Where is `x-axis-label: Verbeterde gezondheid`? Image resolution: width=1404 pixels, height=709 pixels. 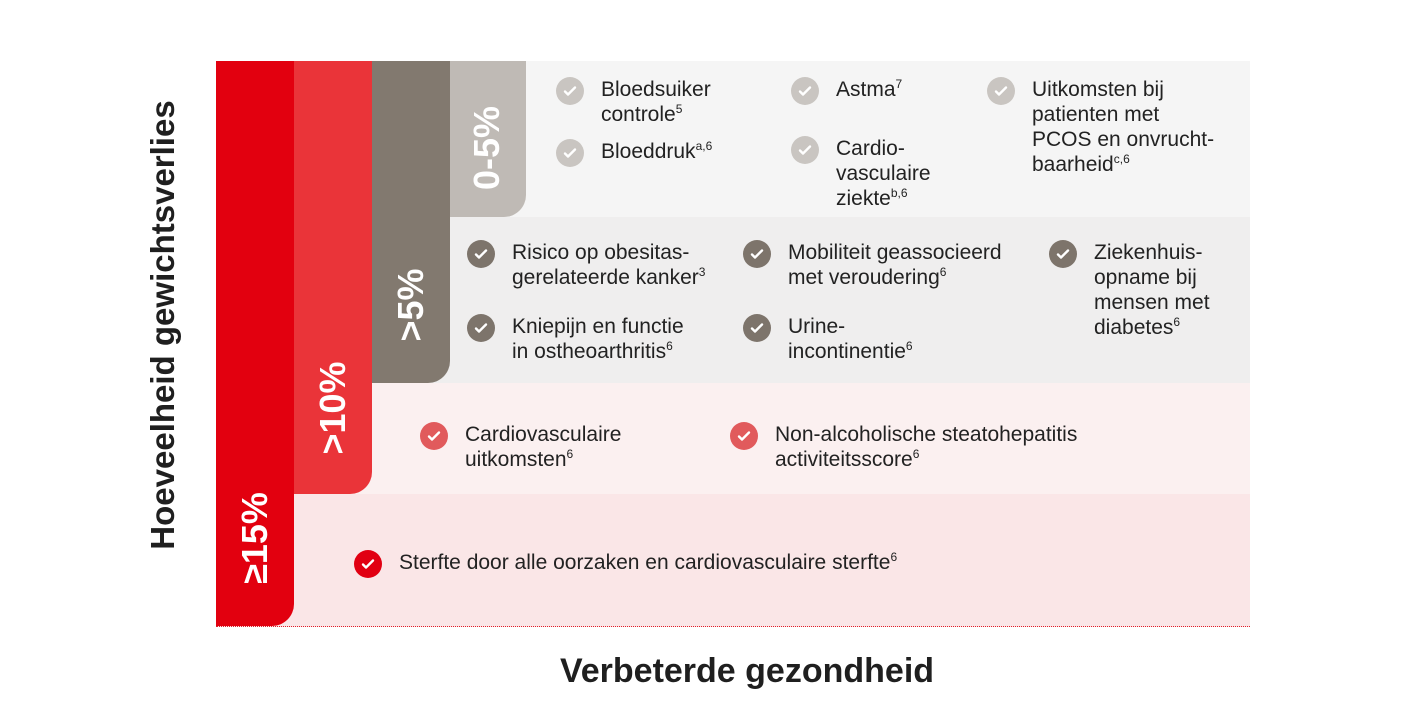
x-axis-label: Verbeterde gezondheid is located at coordinates (747, 671).